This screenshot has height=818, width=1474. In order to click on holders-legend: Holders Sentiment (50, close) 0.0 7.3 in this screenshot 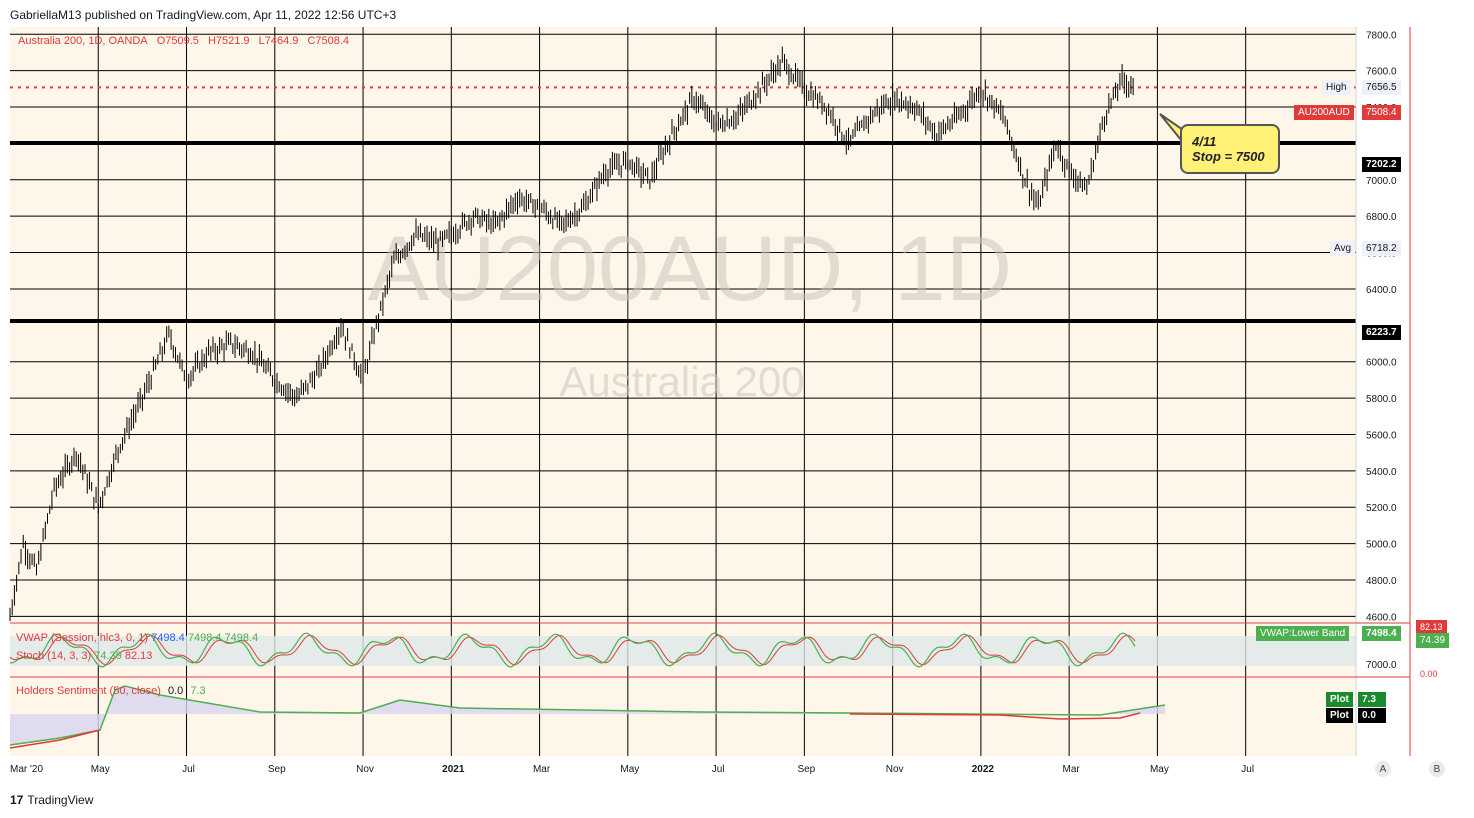, I will do `click(111, 691)`.